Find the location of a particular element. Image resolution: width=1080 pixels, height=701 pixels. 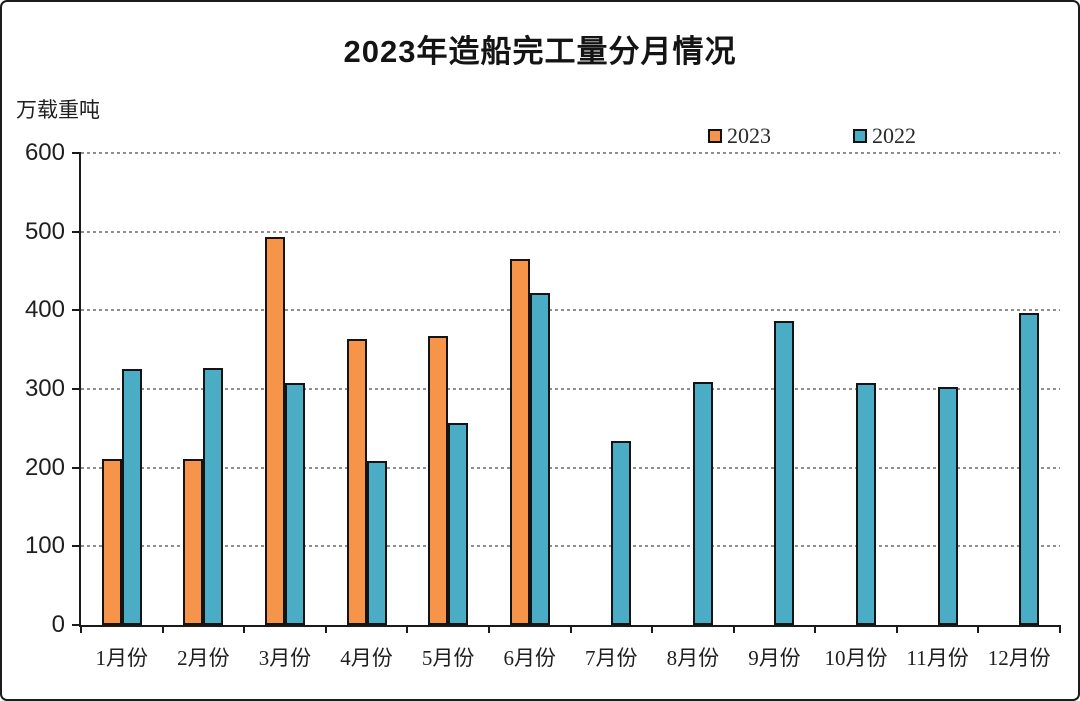

legend-item-2022: 2022 is located at coordinates (884, 136).